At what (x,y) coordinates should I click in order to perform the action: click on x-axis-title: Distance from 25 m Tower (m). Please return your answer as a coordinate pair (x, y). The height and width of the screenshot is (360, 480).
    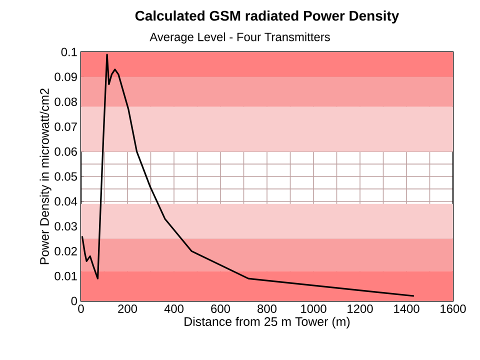
    Looking at the image, I should click on (267, 322).